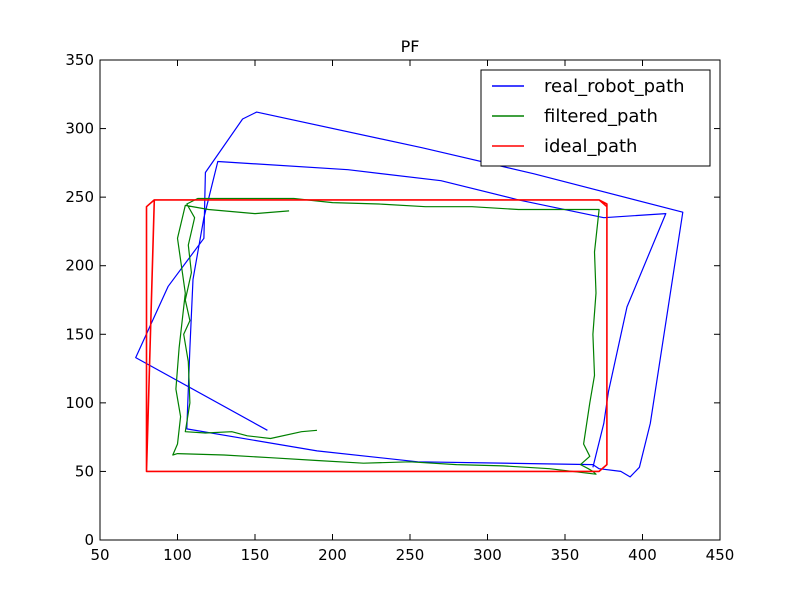  I want to click on x-tick-label: 400, so click(642, 555).